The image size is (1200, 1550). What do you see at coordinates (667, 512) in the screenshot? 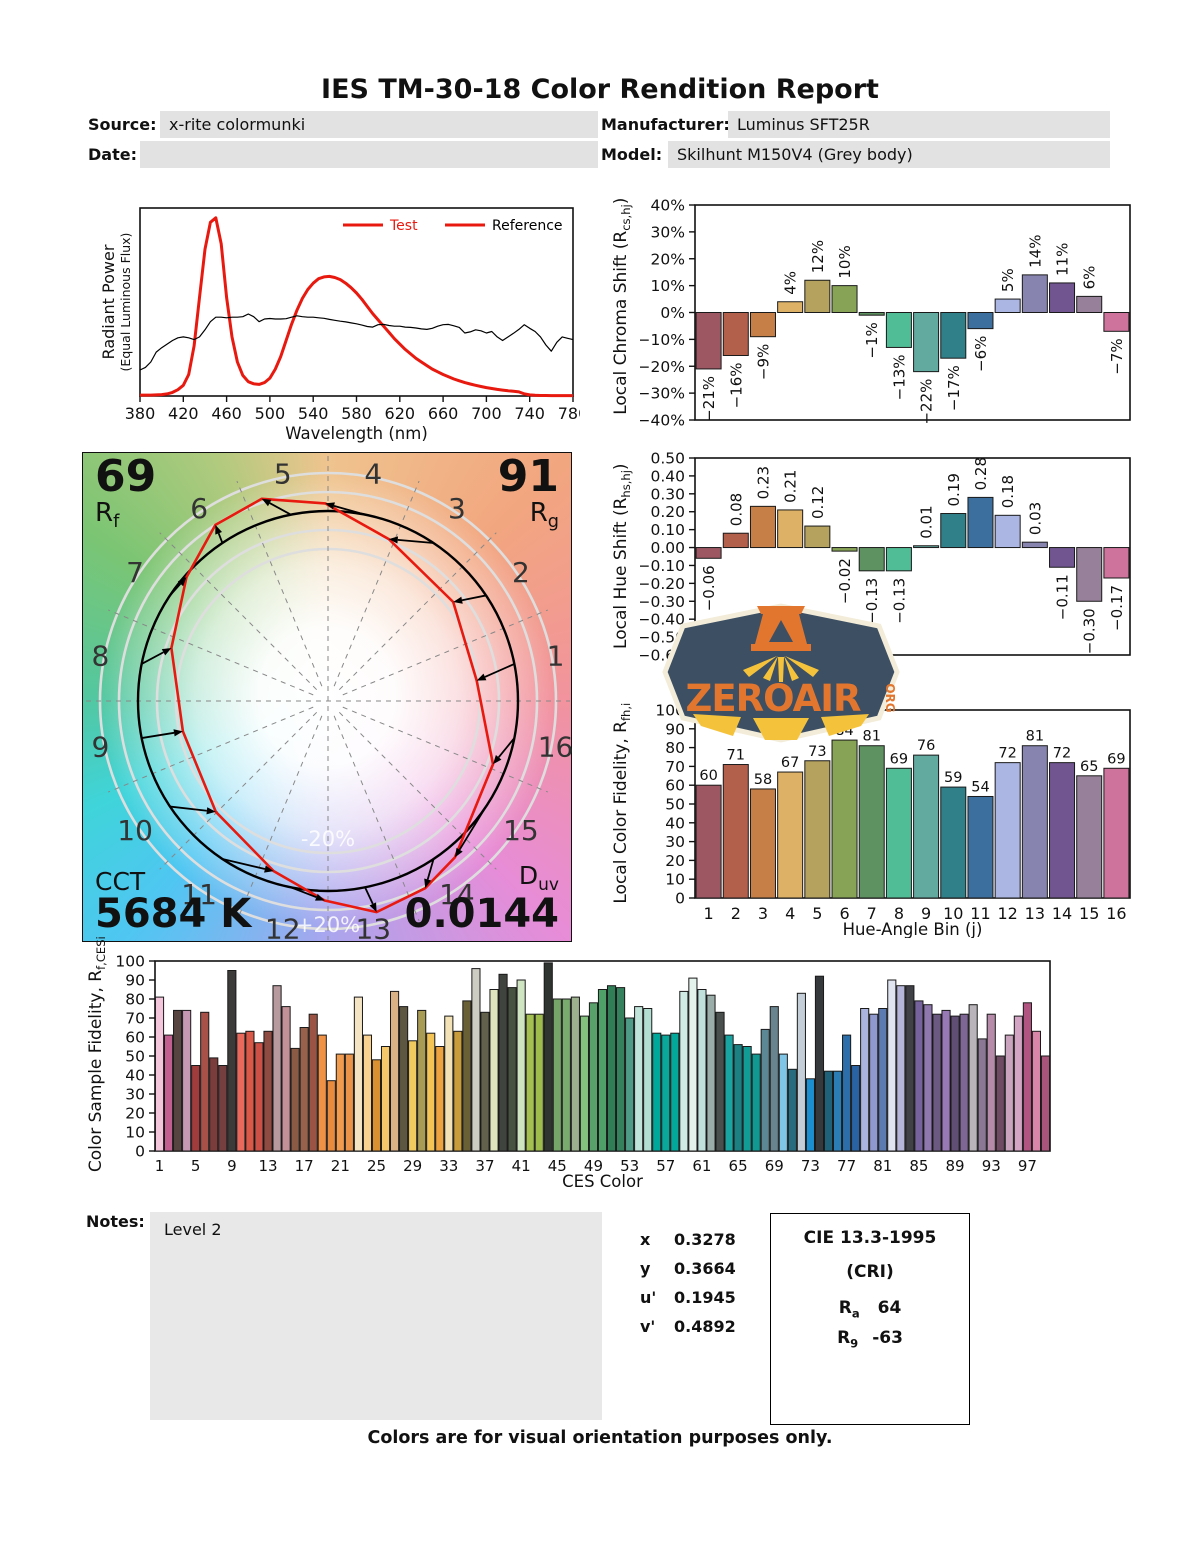
I see `svg-text: 0.20` at bounding box center [667, 512].